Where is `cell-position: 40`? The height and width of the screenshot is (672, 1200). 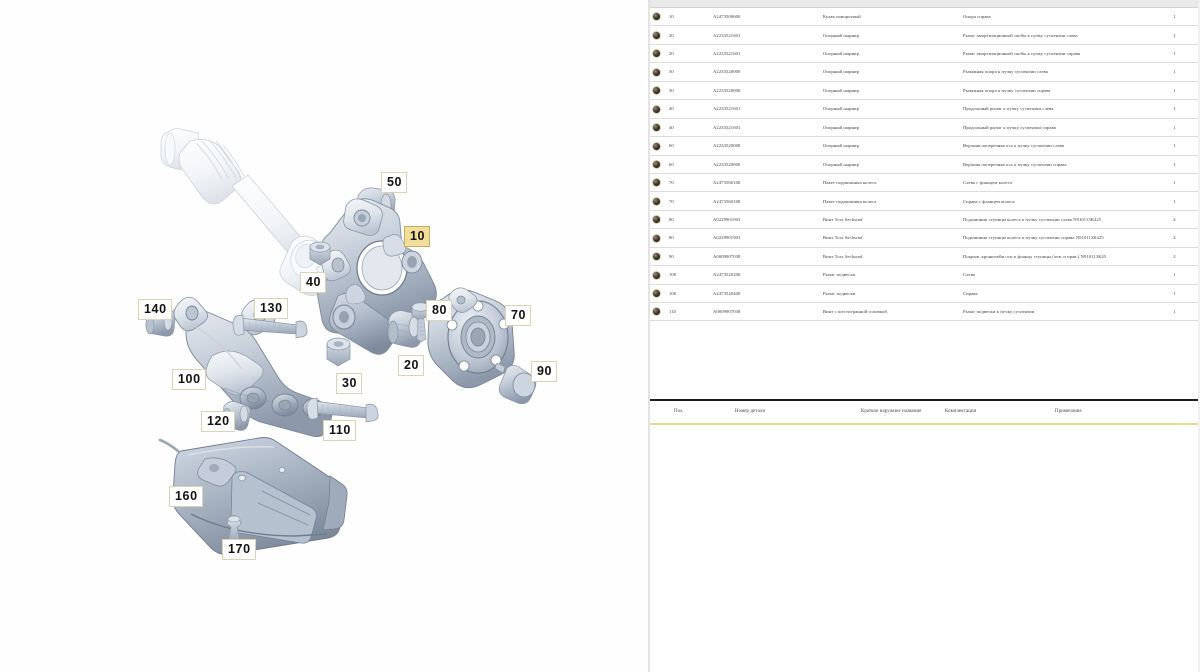
cell-position: 40 is located at coordinates (688, 109).